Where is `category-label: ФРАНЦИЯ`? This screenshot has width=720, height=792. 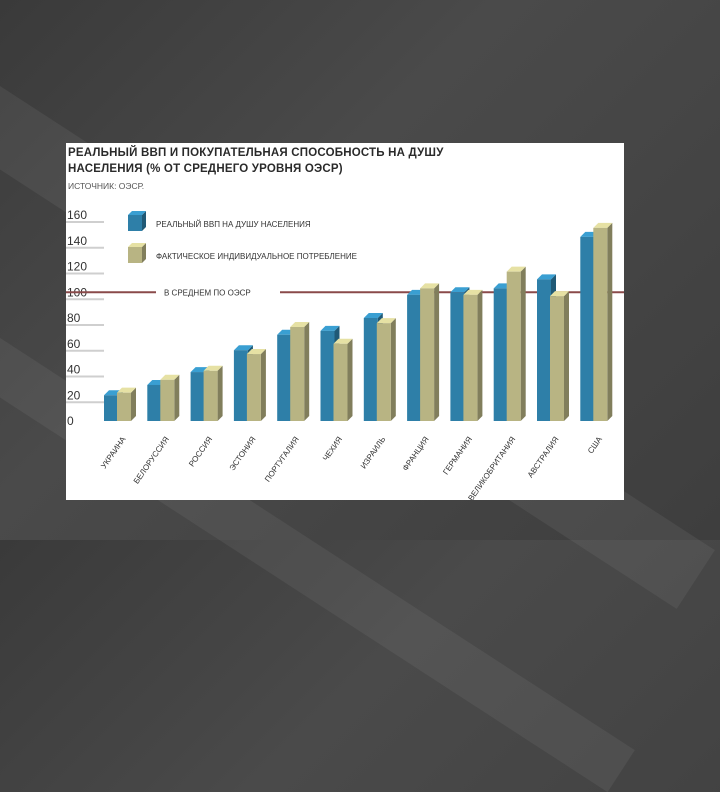
category-label: ФРАНЦИЯ is located at coordinates (416, 454).